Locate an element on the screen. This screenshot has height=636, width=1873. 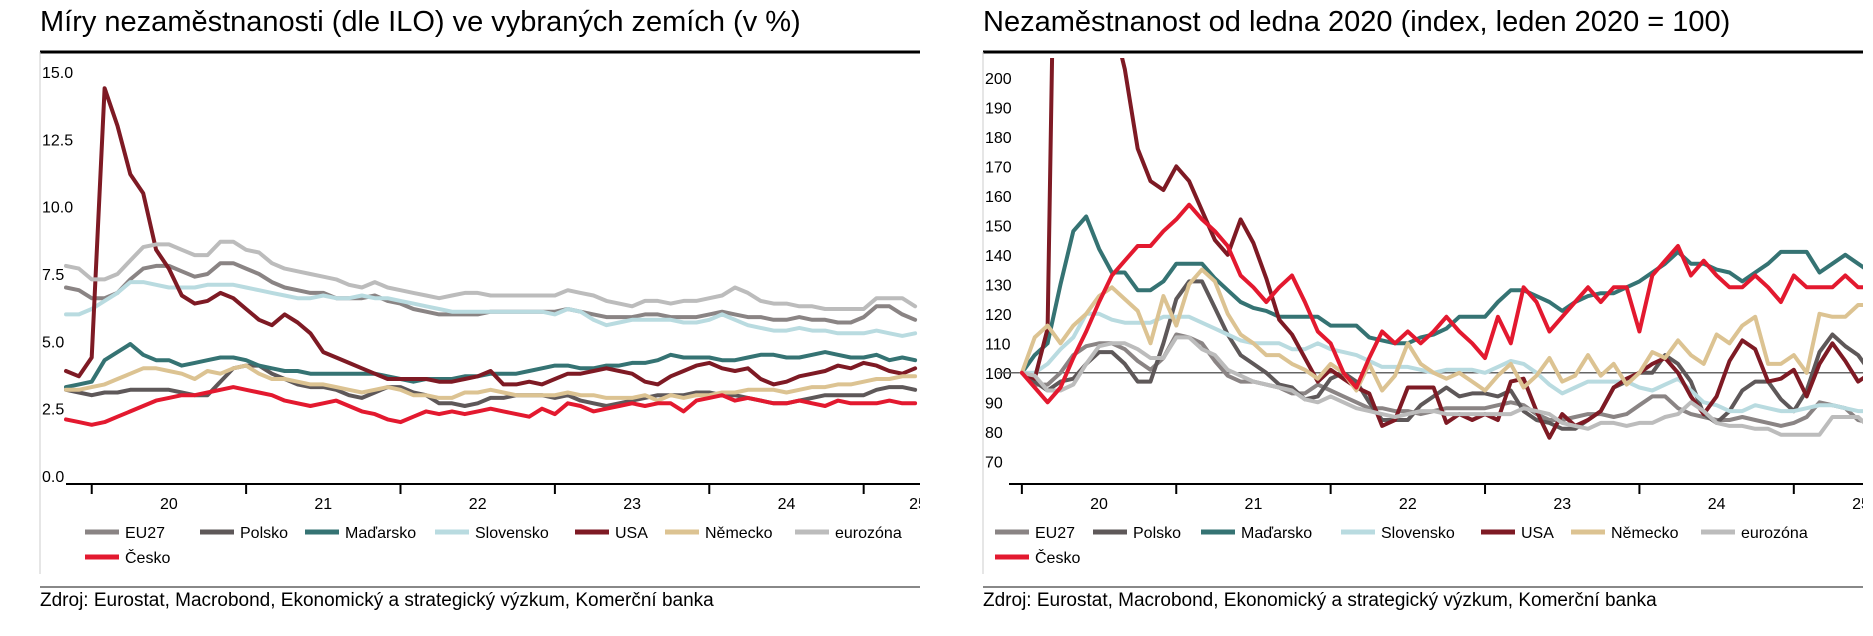
y-tick-label: 90 is located at coordinates (994, 403).